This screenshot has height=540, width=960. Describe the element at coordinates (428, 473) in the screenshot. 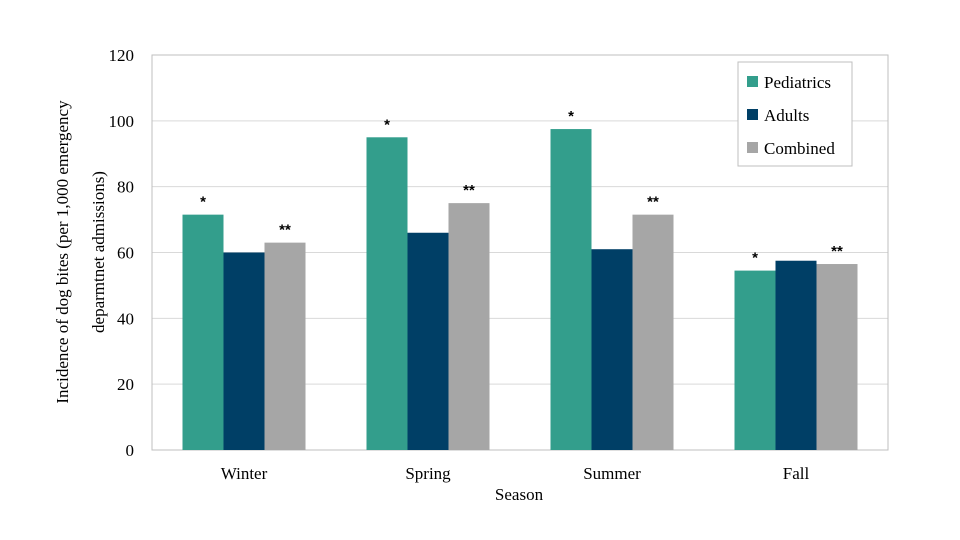

I see `x-tick-label-spring: Spring` at that location.